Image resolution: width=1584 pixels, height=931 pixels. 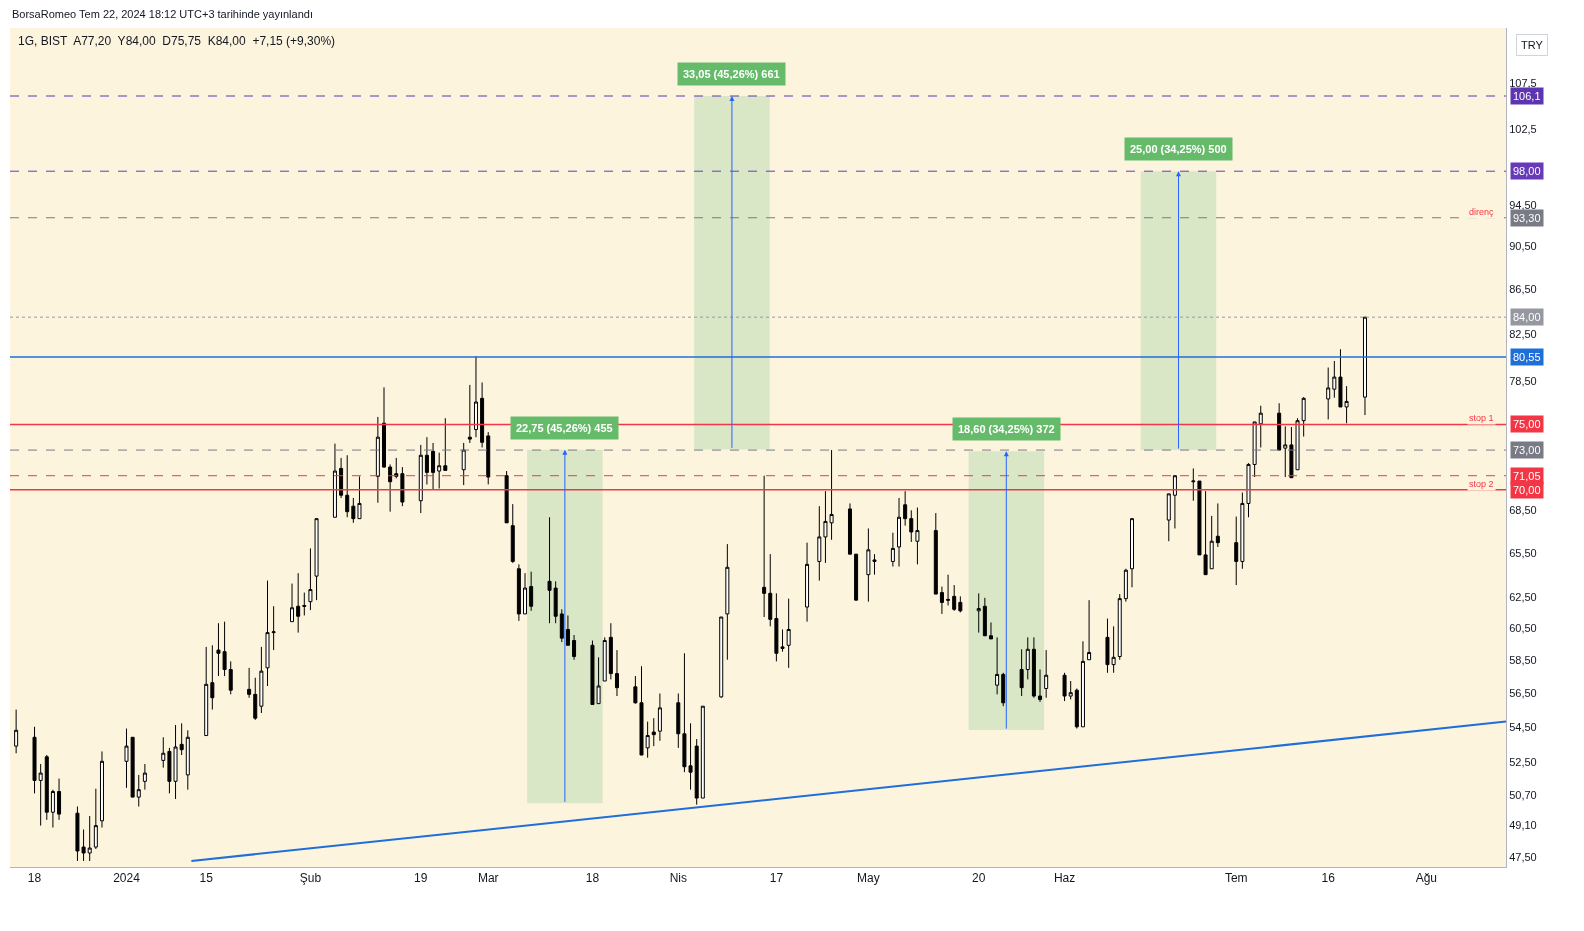 I want to click on ref-line-label: 93,30, so click(x=1527, y=218).